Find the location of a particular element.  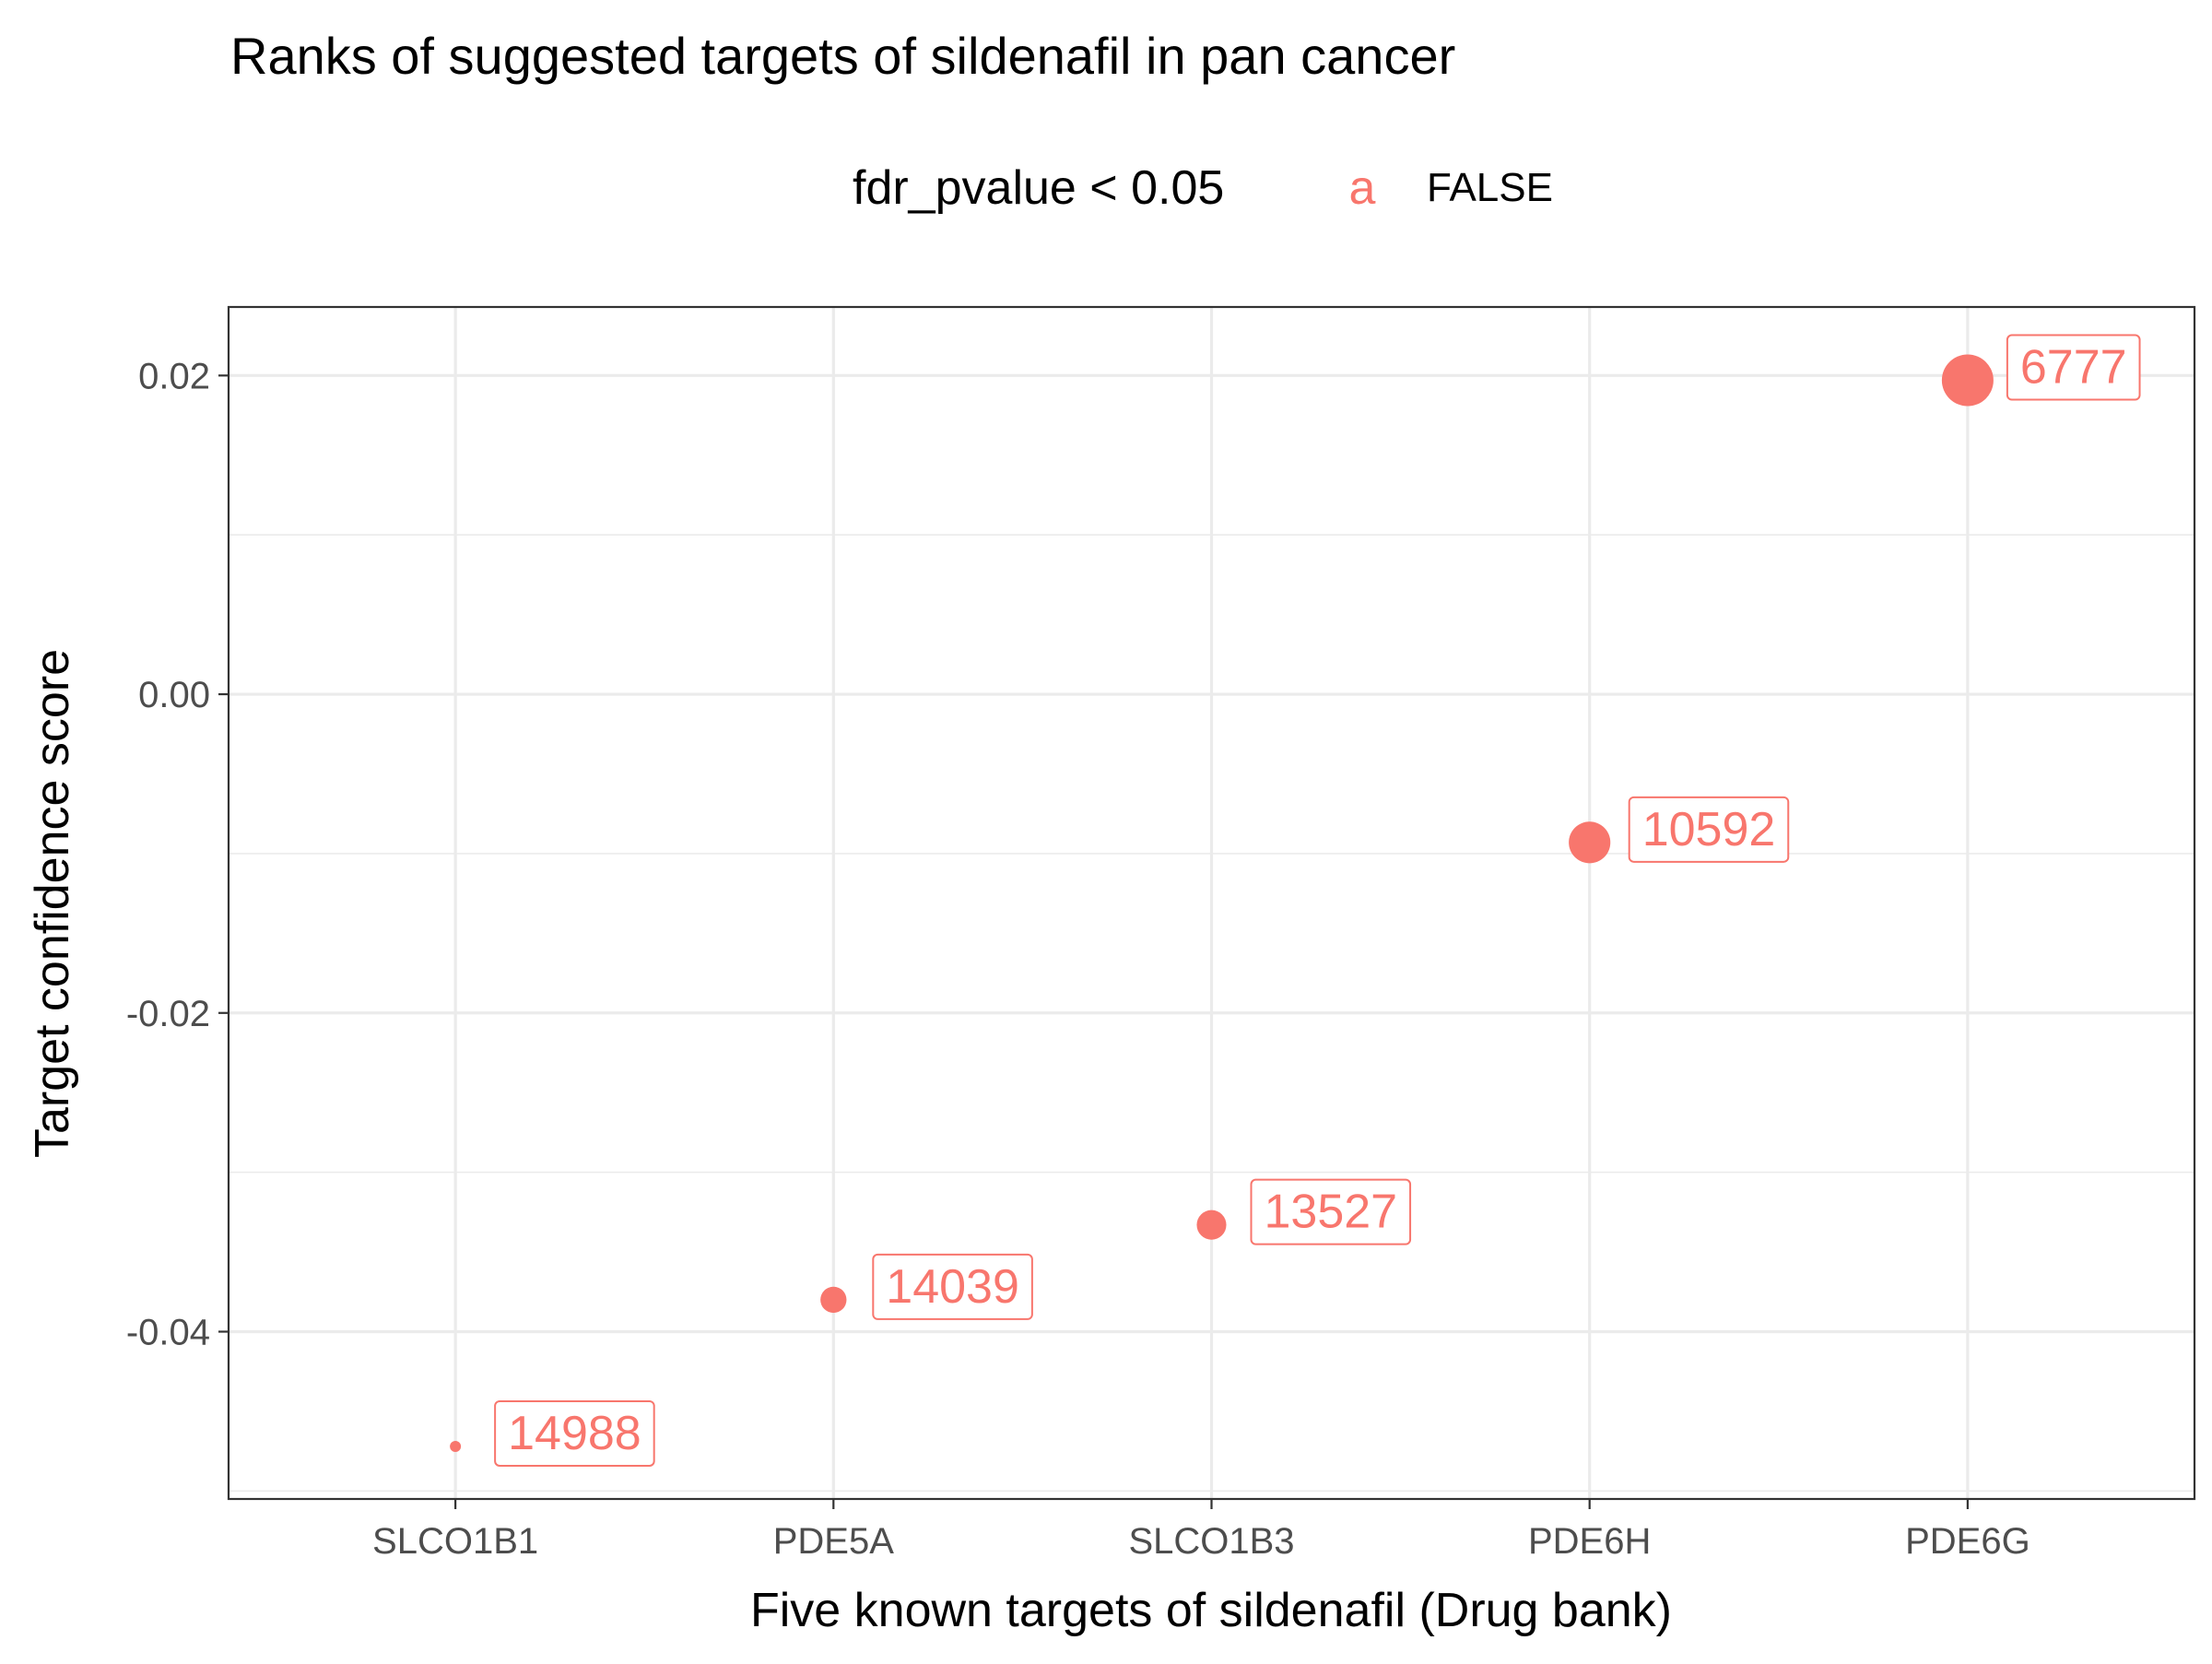

data-label: 14039 is located at coordinates (952, 1287).